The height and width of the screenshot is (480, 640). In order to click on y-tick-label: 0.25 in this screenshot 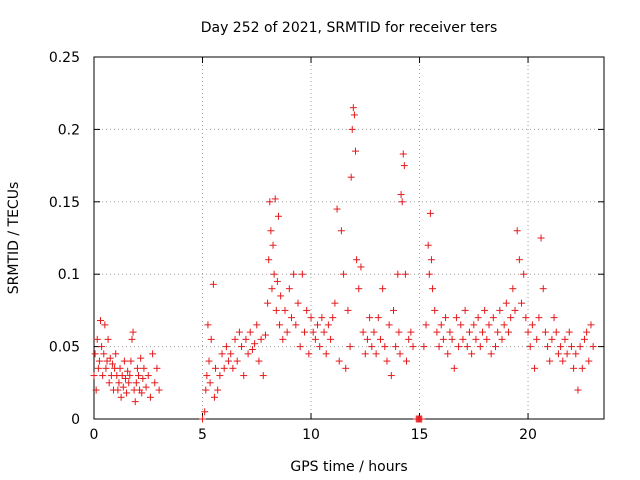, I will do `click(64, 58)`.